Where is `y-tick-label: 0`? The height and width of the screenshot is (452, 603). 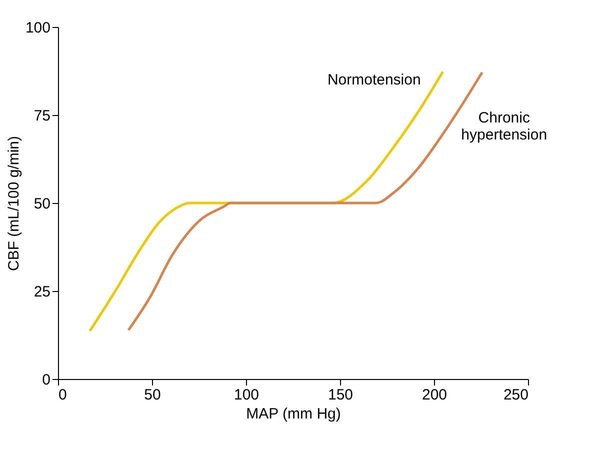
y-tick-label: 0 is located at coordinates (46, 380).